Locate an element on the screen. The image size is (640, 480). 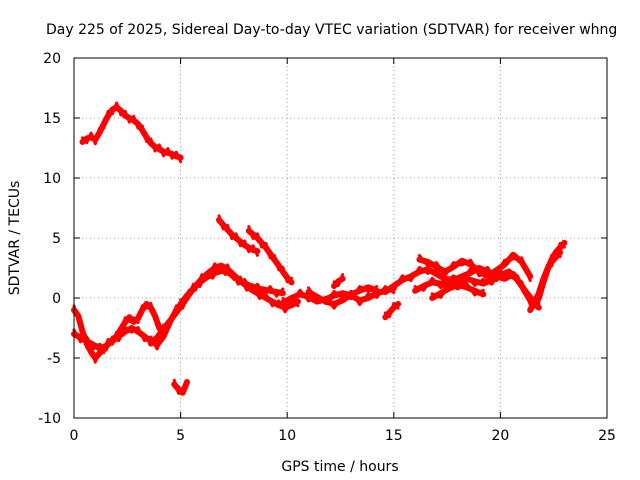
y-tick-label: 15 is located at coordinates (52, 119).